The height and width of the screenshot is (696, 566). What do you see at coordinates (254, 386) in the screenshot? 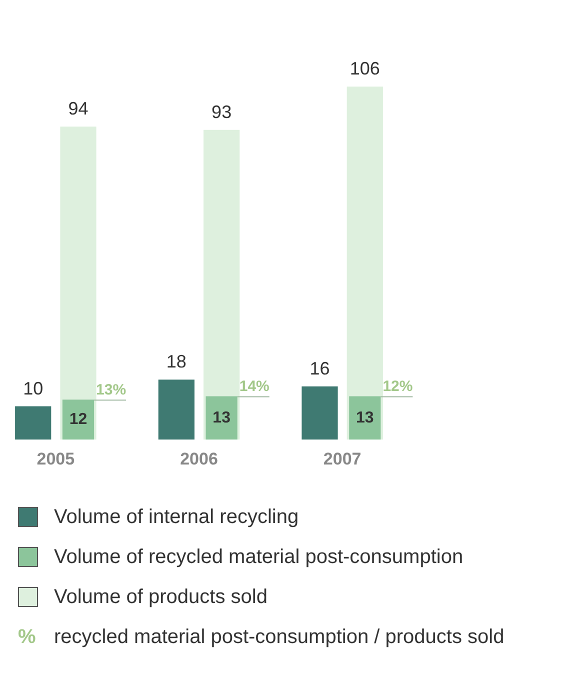
I see `annotation: 14%` at bounding box center [254, 386].